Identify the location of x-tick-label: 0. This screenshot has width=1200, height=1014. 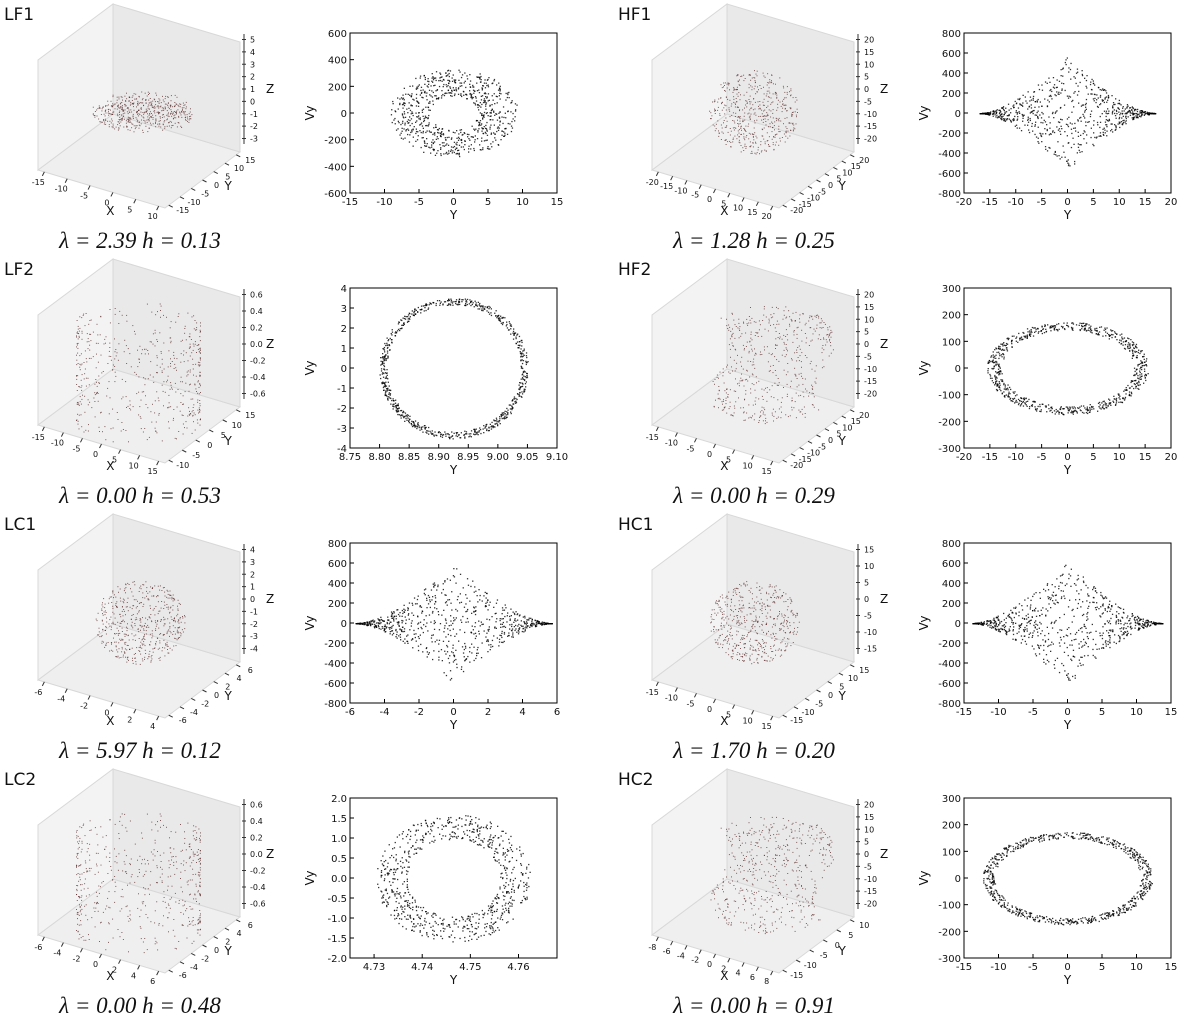
(106, 202).